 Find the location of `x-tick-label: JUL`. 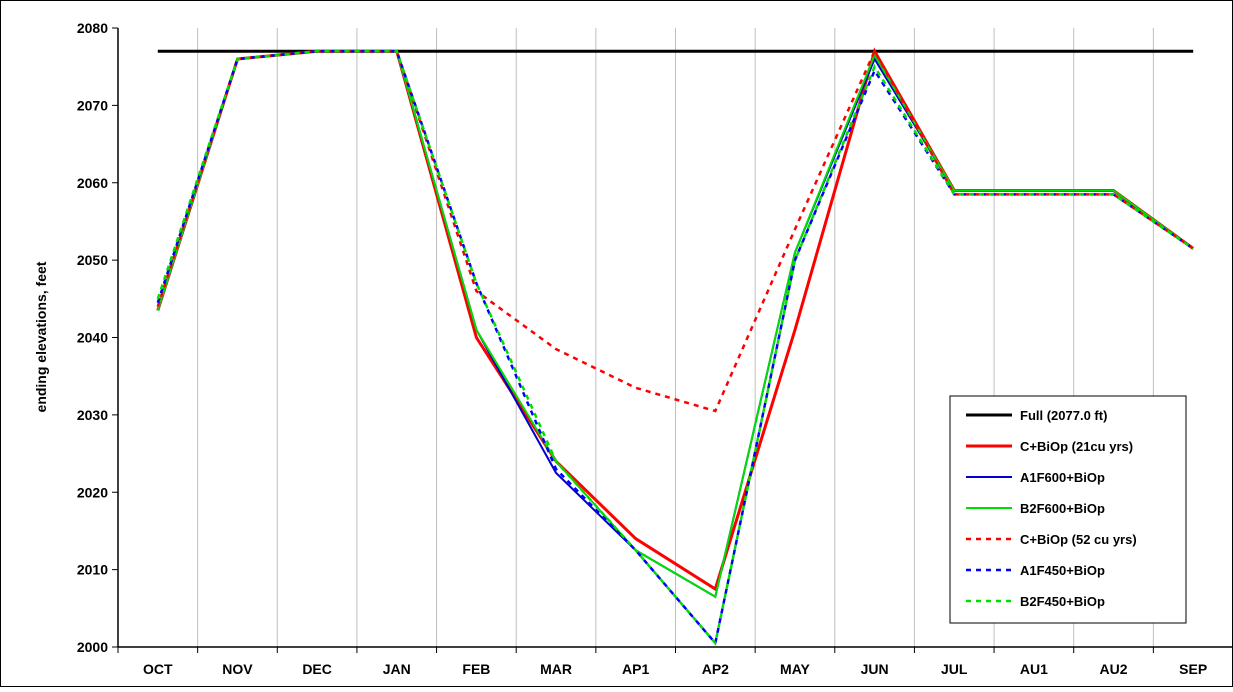

x-tick-label: JUL is located at coordinates (954, 669).